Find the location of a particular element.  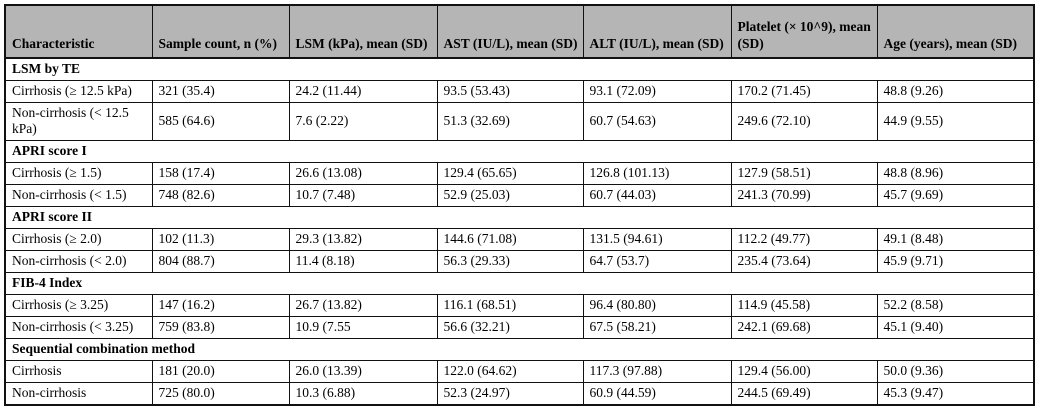

value-cell: 804 (88.7) is located at coordinates (220, 261).